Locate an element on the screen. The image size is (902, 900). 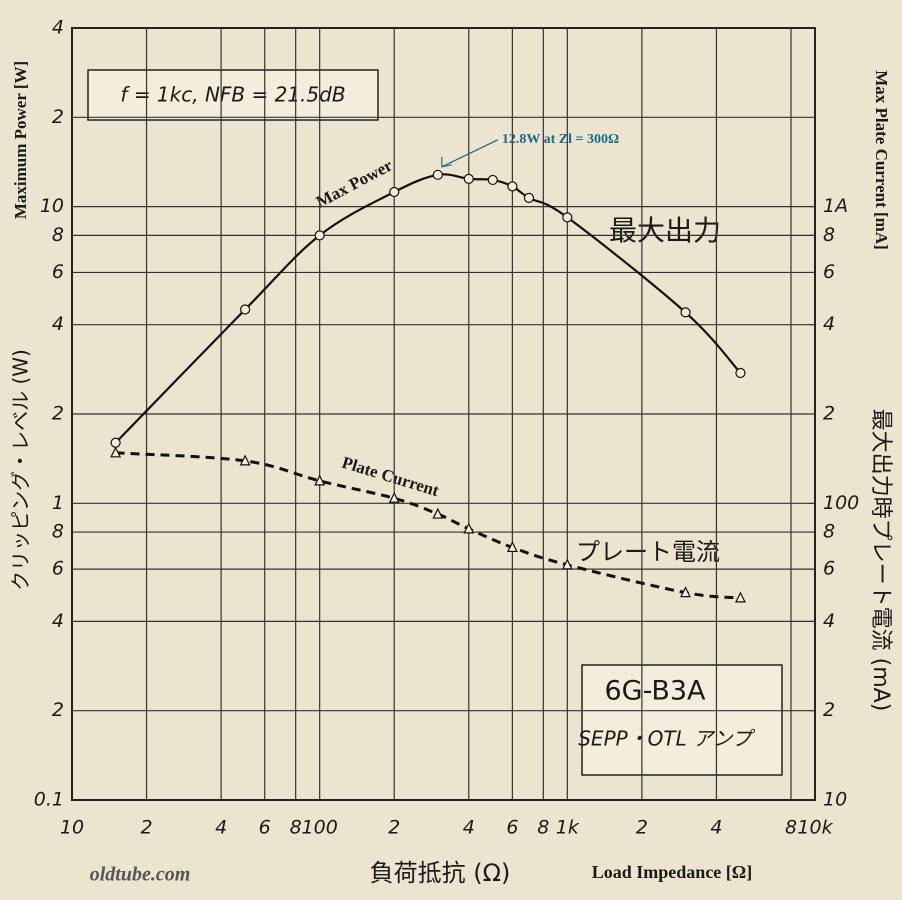
y-axis-label-jp: クリッピング・レベル (W) is located at coordinates (21, 470).